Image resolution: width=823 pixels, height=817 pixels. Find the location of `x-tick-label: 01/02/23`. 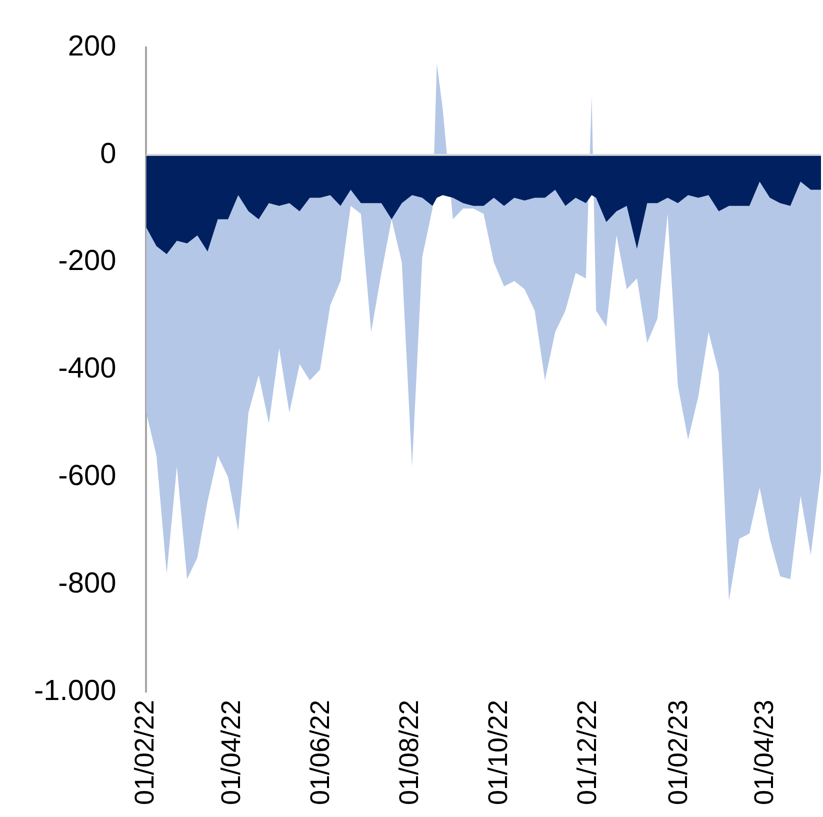

x-tick-label: 01/02/23 is located at coordinates (677, 753).